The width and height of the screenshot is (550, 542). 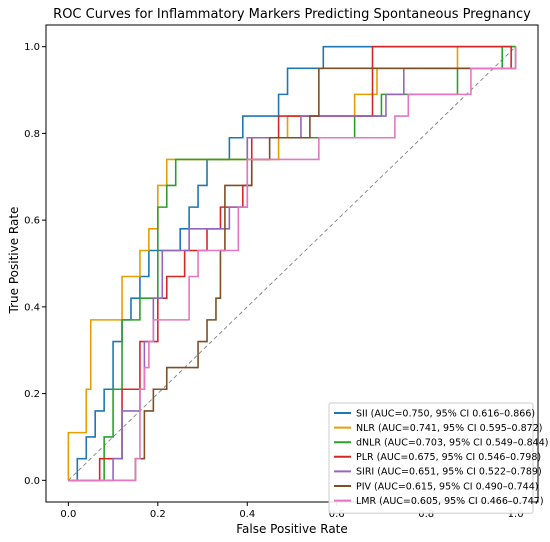 I want to click on legend-entry: dNLR (AUC=0.703, 95% CI 0.549–0.844), so click(x=452, y=443).